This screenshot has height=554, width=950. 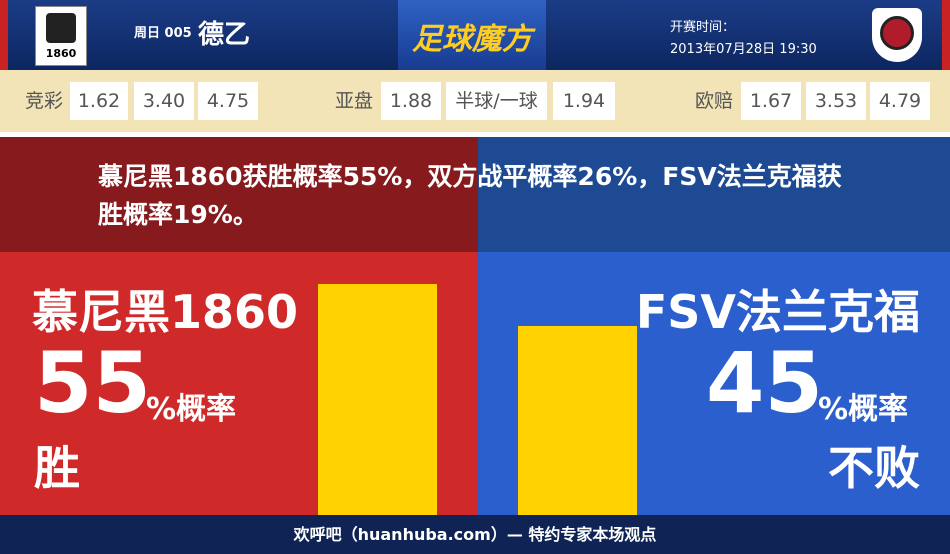 I want to click on brand-panel, so click(x=472, y=35).